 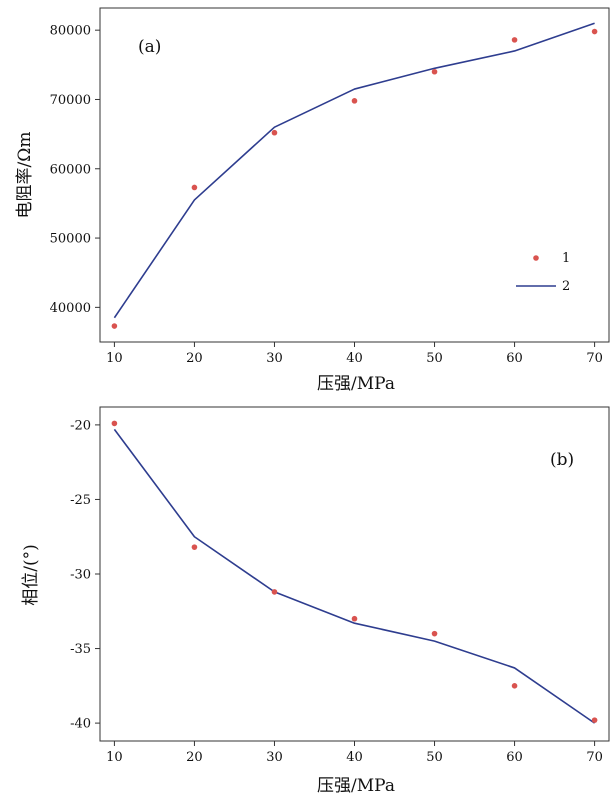 I want to click on legend-marker-scatter, so click(x=536, y=258).